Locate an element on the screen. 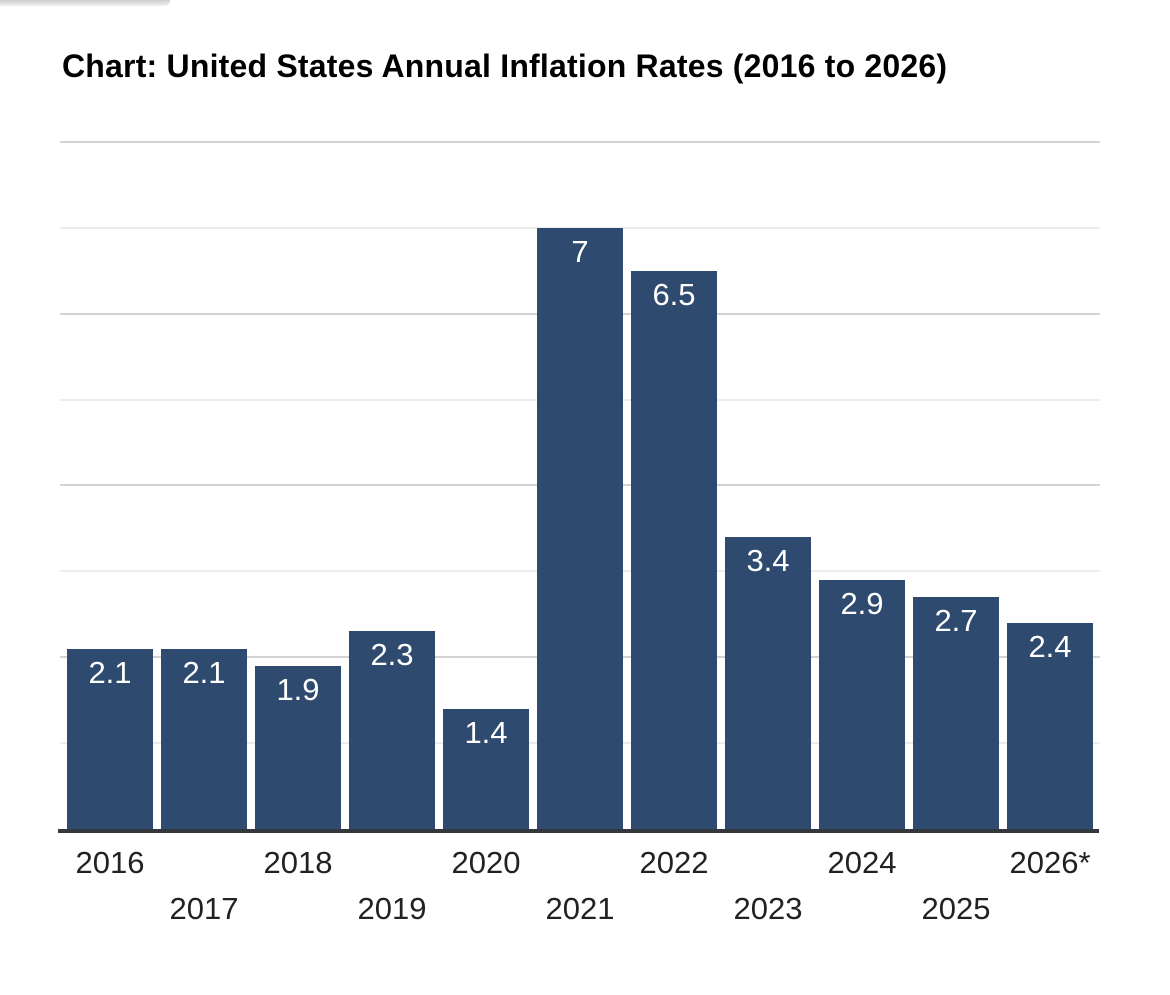 The height and width of the screenshot is (995, 1170). bar-2021: 7 is located at coordinates (580, 528).